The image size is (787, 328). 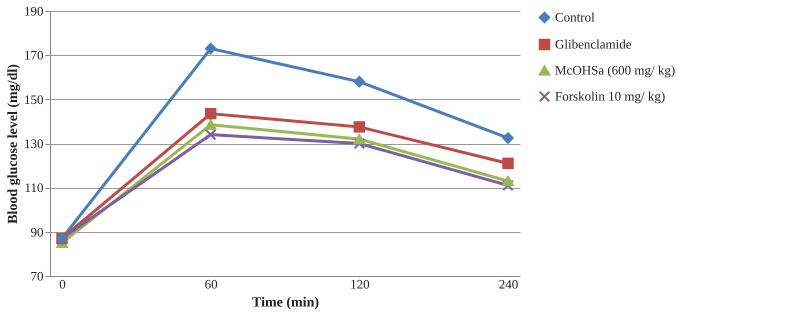 What do you see at coordinates (360, 284) in the screenshot?
I see `x-tick-label: 120` at bounding box center [360, 284].